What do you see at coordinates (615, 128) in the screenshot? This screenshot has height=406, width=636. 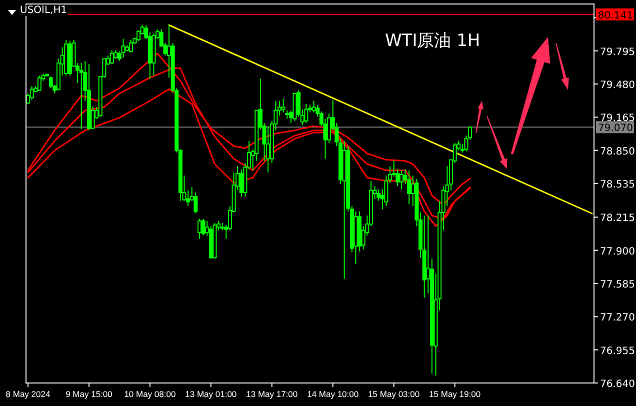 I see `ref-line-label: 79.070` at bounding box center [615, 128].